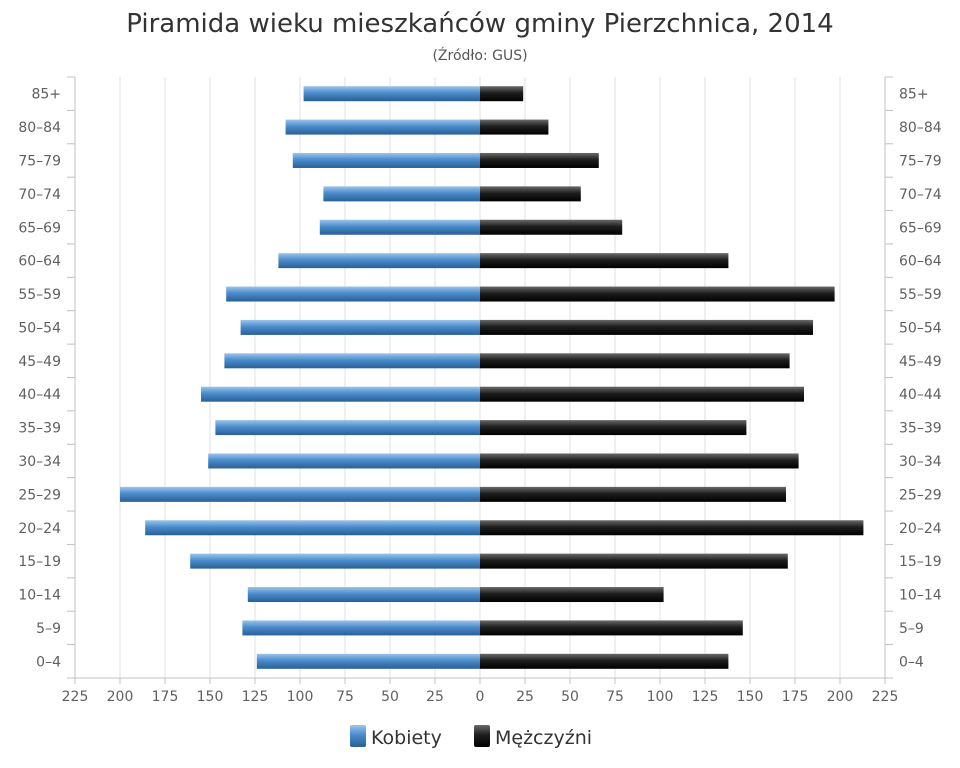 The width and height of the screenshot is (960, 768). I want to click on y-label-right: 70–74, so click(920, 195).